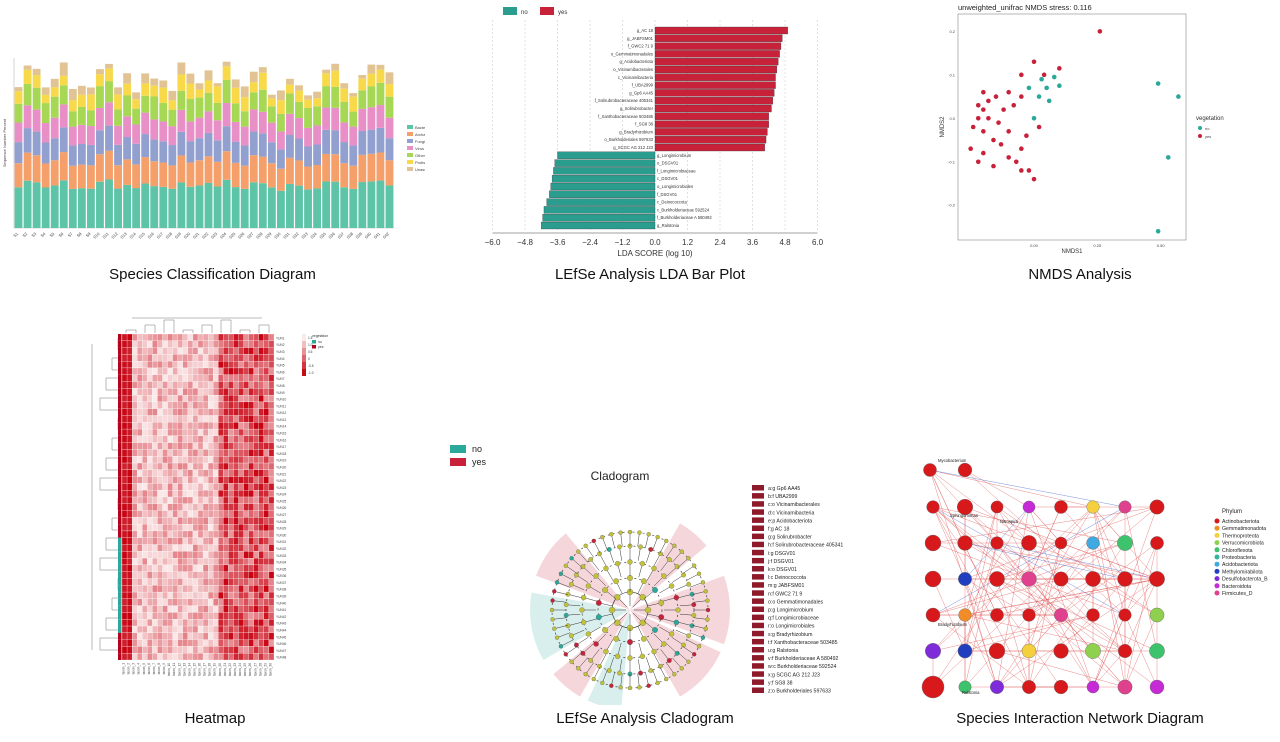 This screenshot has height=742, width=1280. Describe the element at coordinates (150, 235) in the screenshot. I see `species-tick-label: S16` at that location.